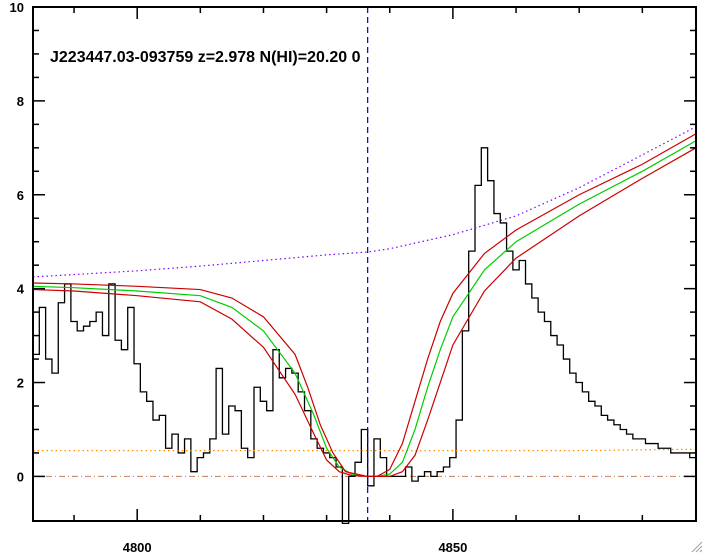  What do you see at coordinates (137, 547) in the screenshot?
I see `x-tick-label-4800: 4800` at bounding box center [137, 547].